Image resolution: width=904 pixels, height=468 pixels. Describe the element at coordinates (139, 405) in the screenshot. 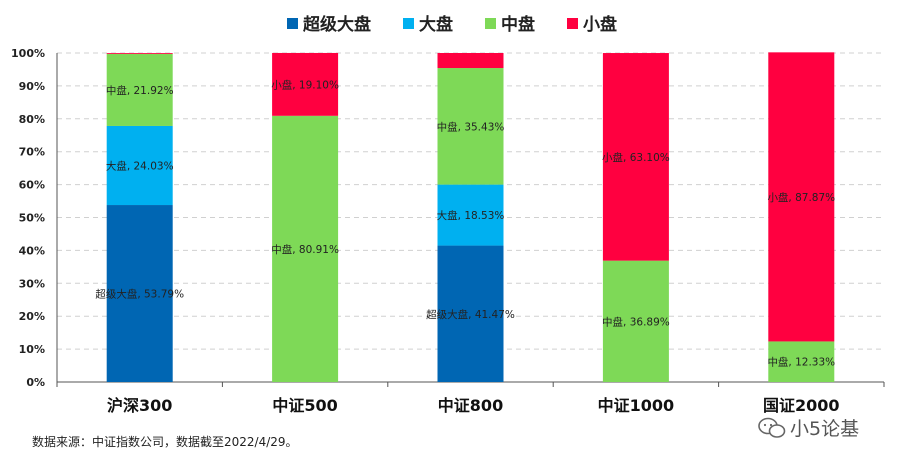

I see `x-tick-label: 沪深300` at that location.